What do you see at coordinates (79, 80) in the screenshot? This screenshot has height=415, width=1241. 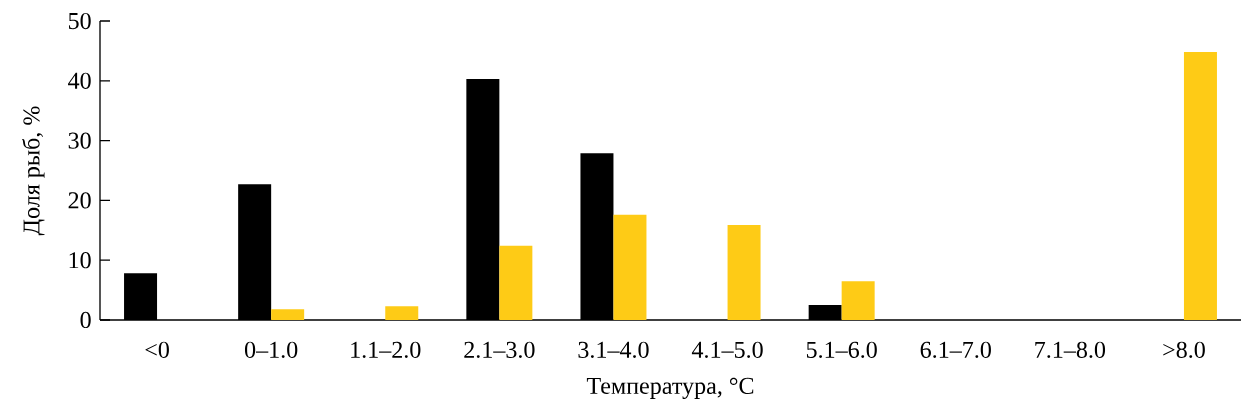 I see `y-tick-label: 40` at bounding box center [79, 80].